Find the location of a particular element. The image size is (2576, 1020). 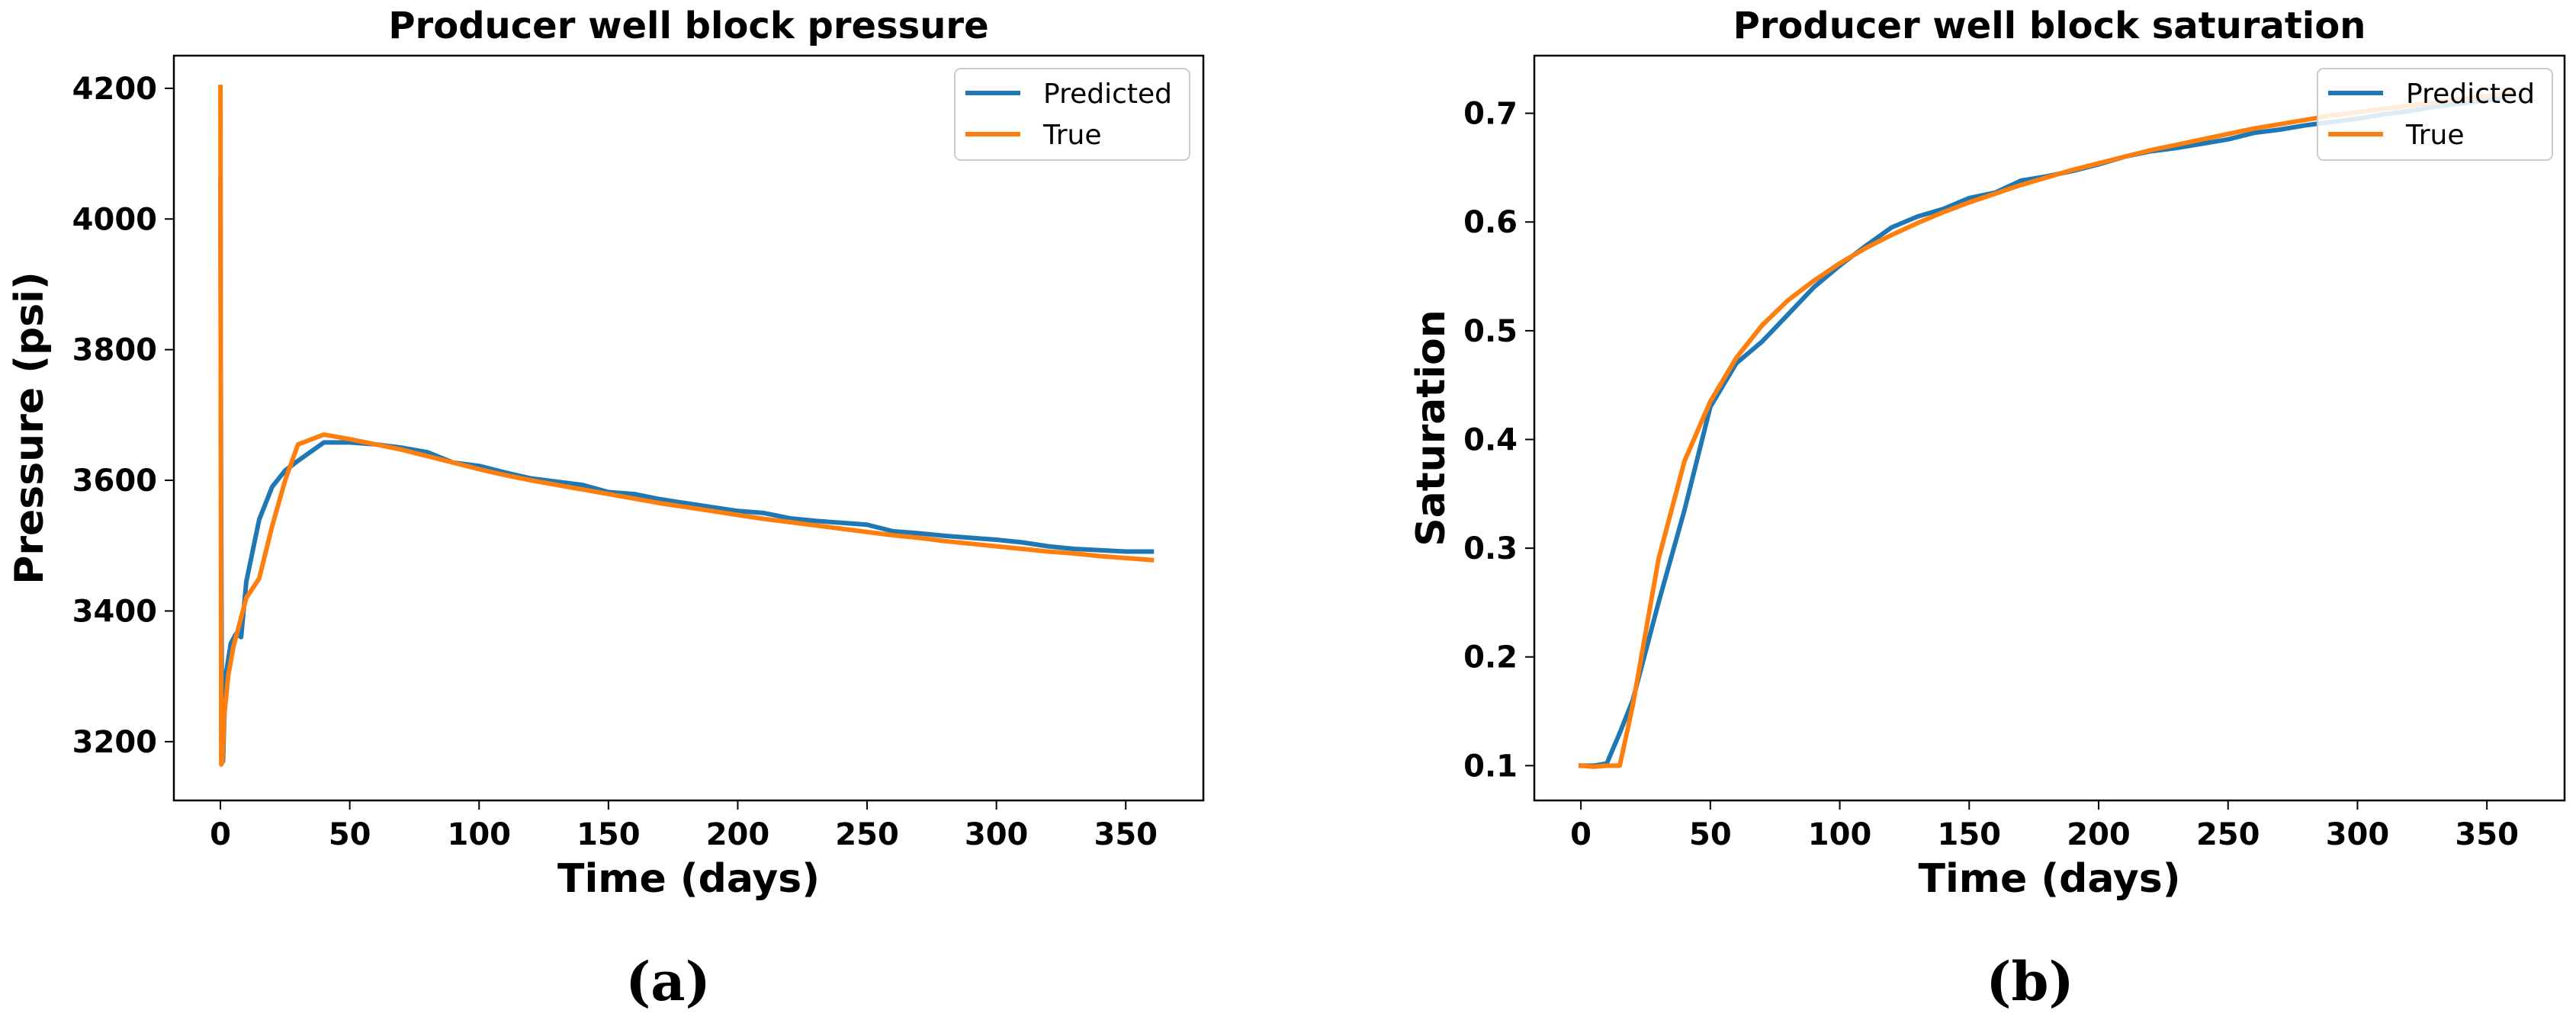

y-tick-label: 4200 is located at coordinates (114, 89).